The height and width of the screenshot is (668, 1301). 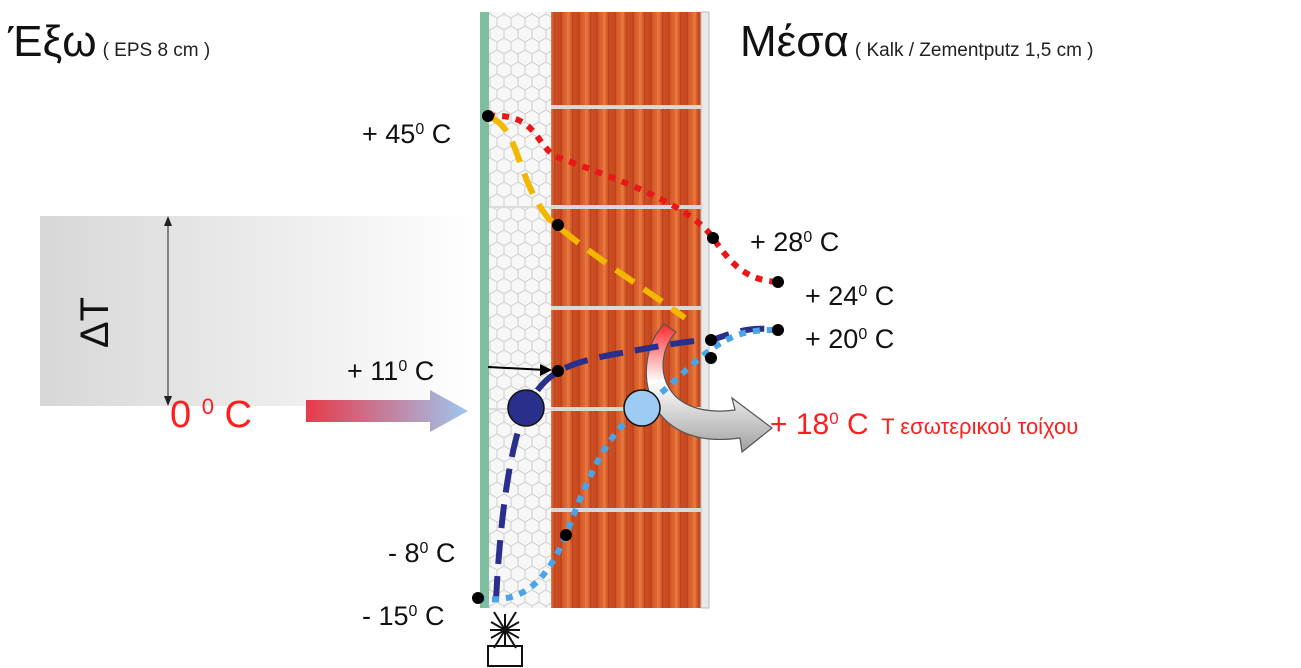 What do you see at coordinates (391, 371) in the screenshot?
I see `temp-label-11: + 110 C` at bounding box center [391, 371].